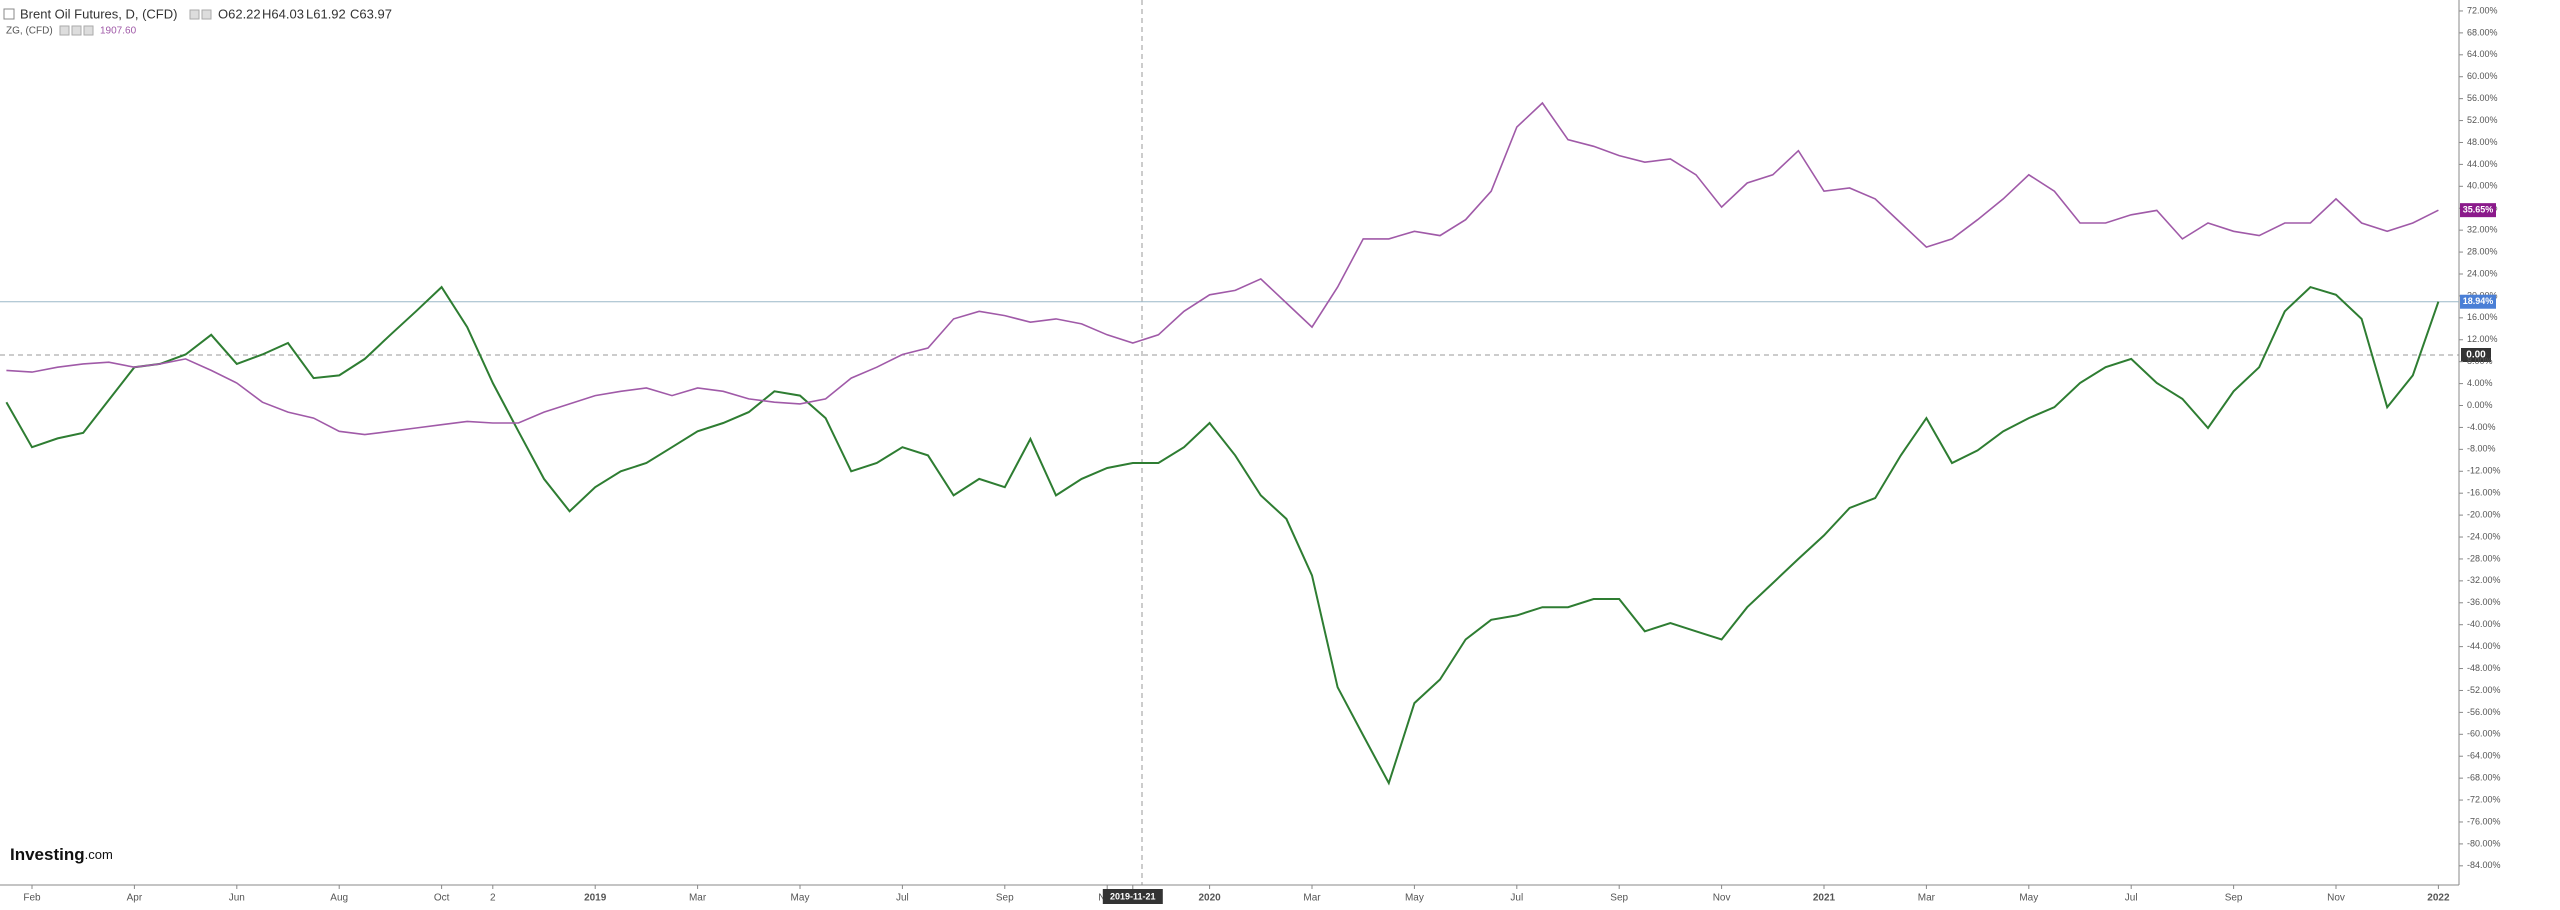 The height and width of the screenshot is (910, 2560). I want to click on x-tick-label: 2022, so click(2438, 898).